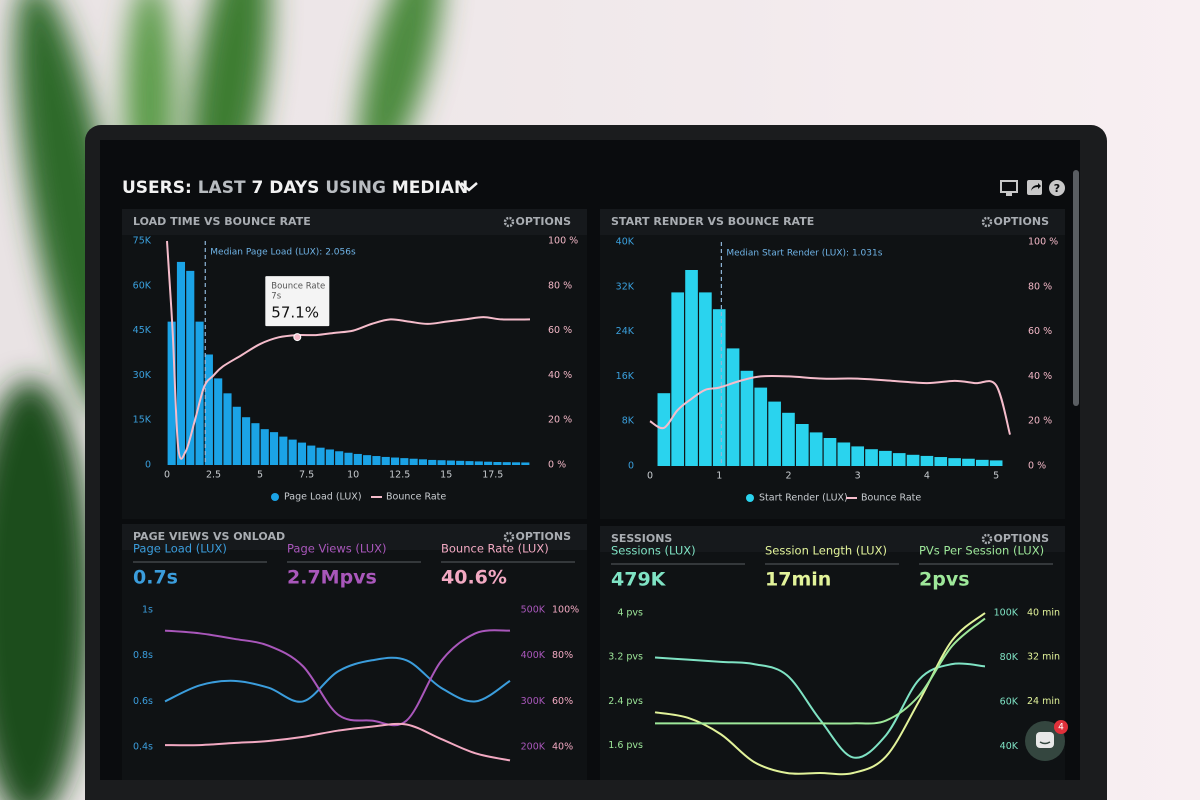  I want to click on y-tick-label: 1s, so click(147, 610).